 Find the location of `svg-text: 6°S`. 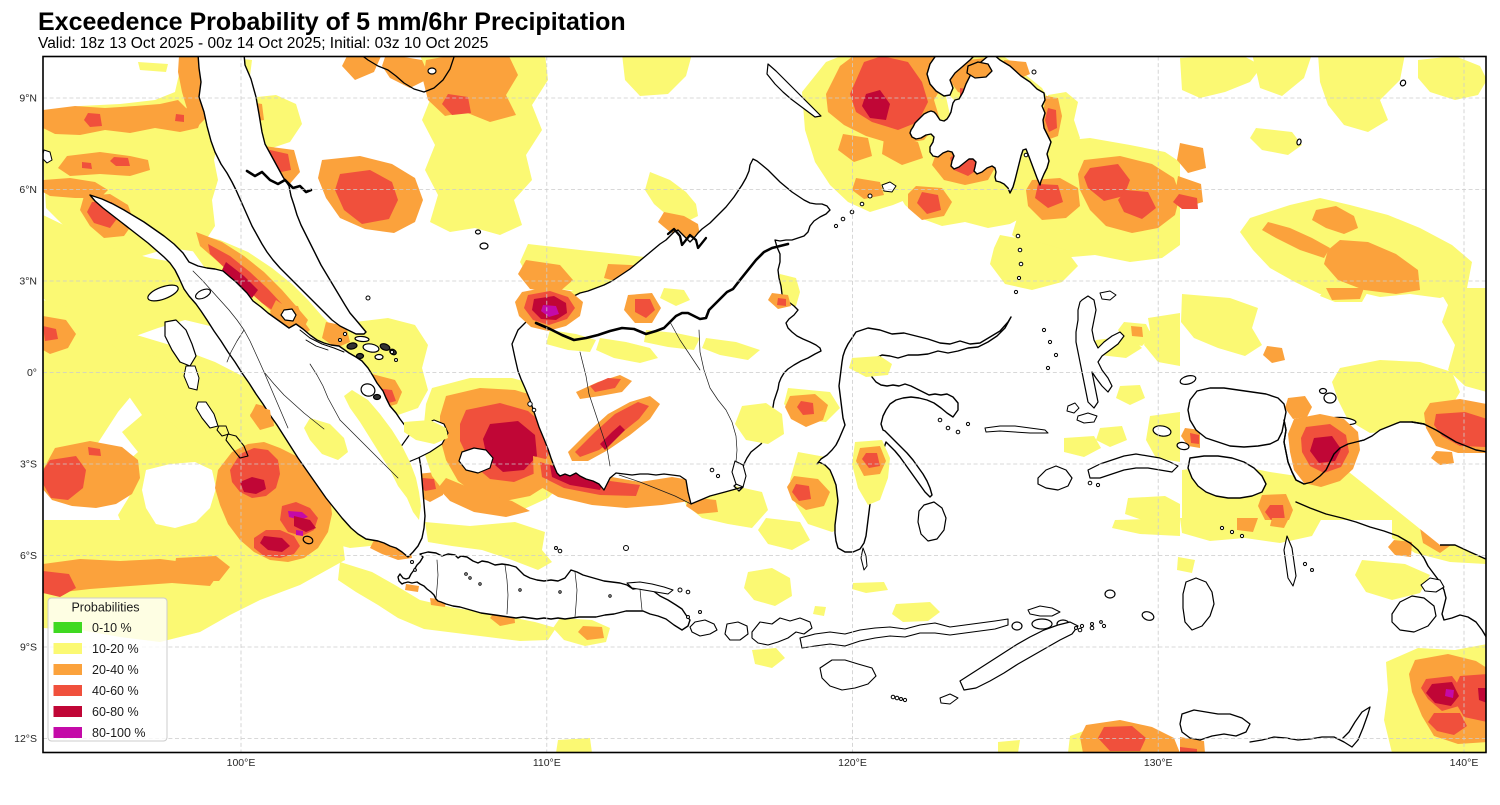

svg-text: 6°S is located at coordinates (28, 556).